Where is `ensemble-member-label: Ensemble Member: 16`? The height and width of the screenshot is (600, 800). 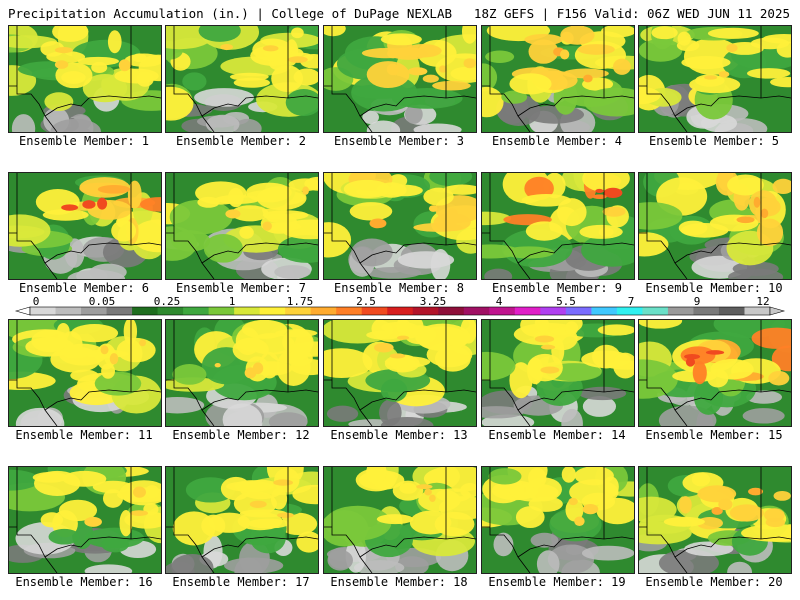
ensemble-member-label: Ensemble Member: 16 is located at coordinates (84, 582).